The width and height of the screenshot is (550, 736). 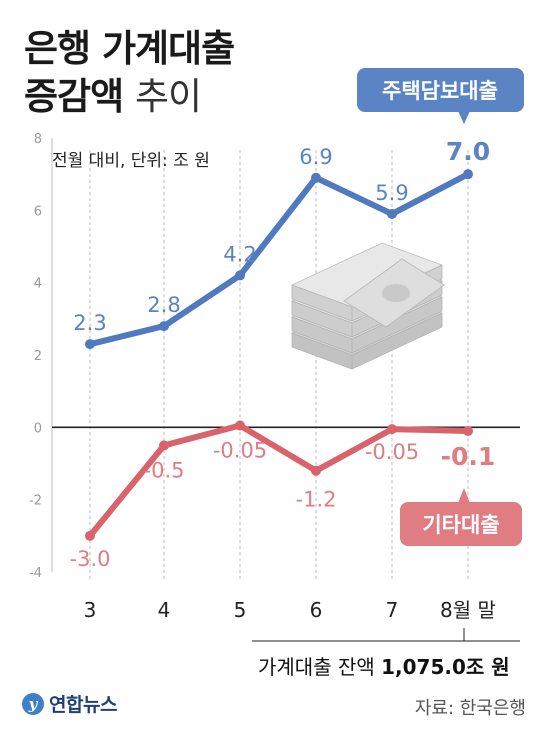 I want to click on x-tick-label: 5, so click(x=240, y=610).